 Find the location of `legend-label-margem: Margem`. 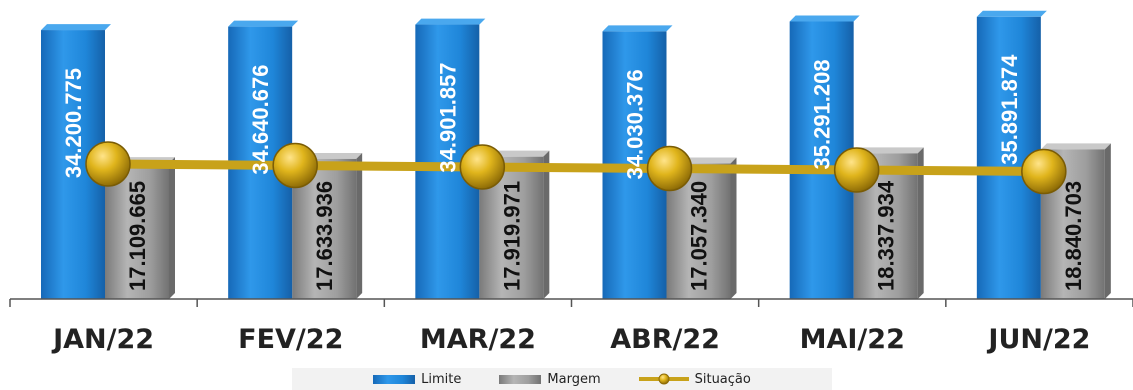

legend-label-margem: Margem is located at coordinates (574, 379).